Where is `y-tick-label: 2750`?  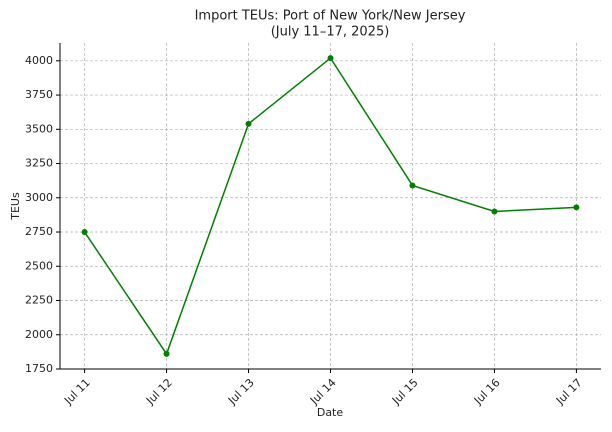 y-tick-label: 2750 is located at coordinates (39, 231).